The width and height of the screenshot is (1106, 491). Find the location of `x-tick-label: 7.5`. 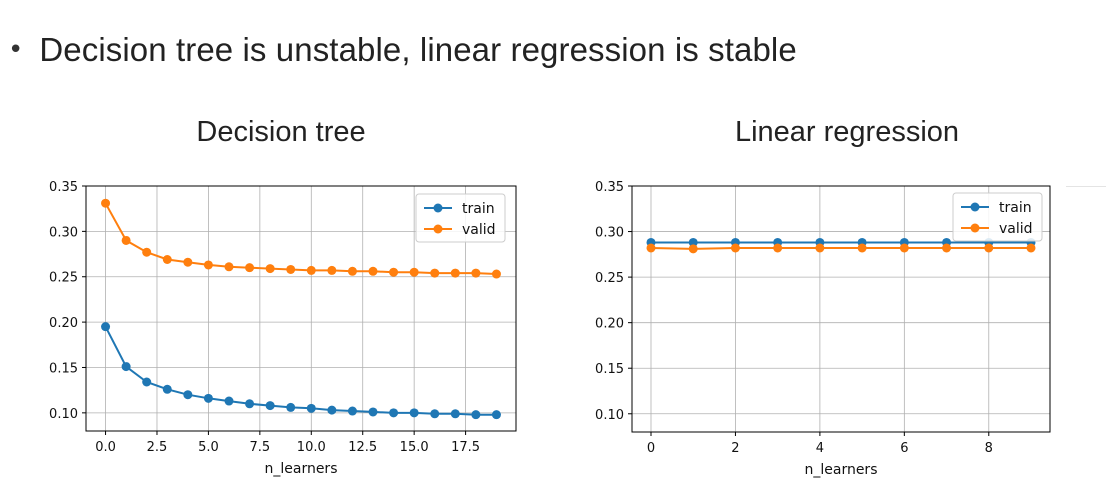

x-tick-label: 7.5 is located at coordinates (260, 447).